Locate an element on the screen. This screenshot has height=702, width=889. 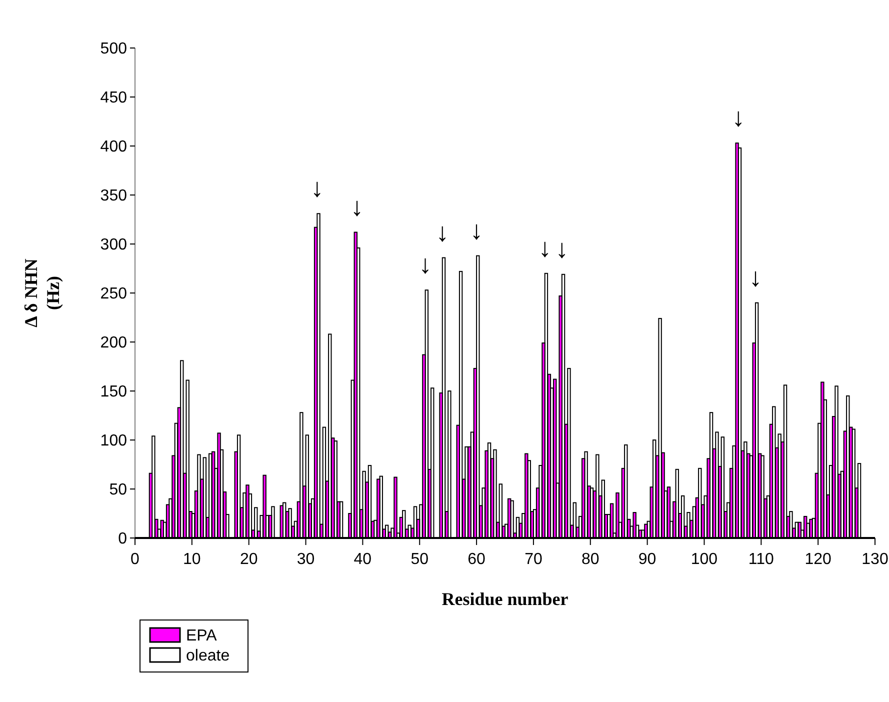
x-tick-label: 0 is located at coordinates (135, 559).